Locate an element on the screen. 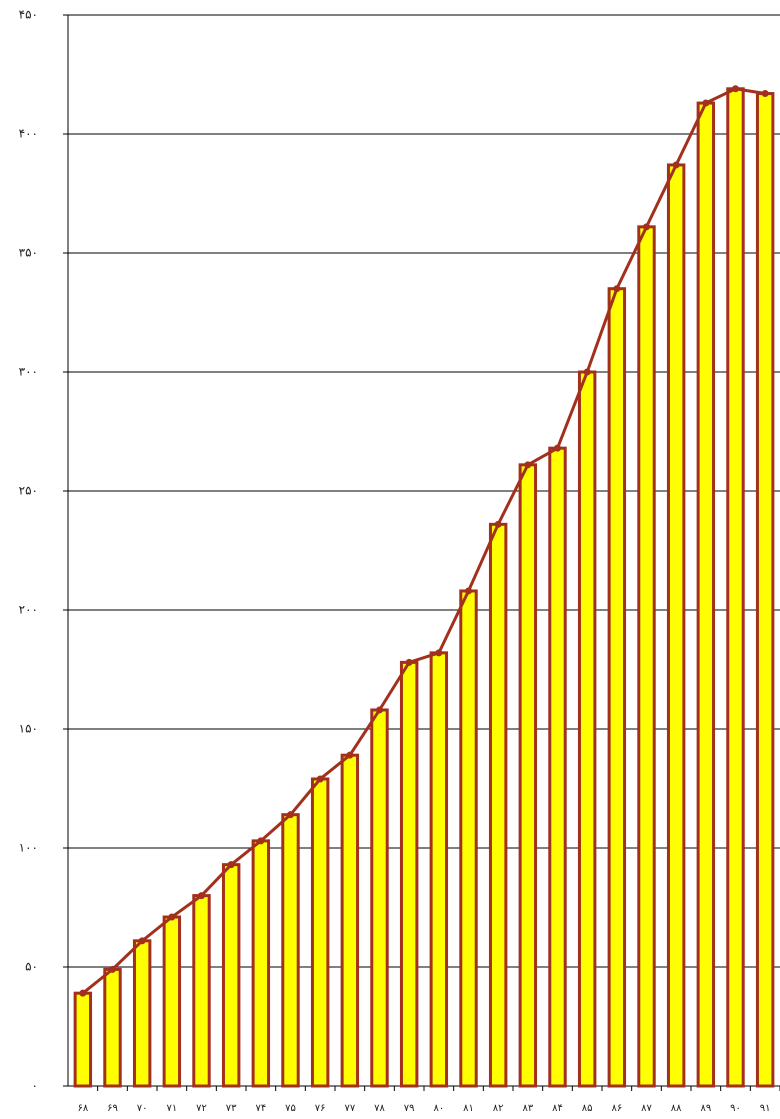 Image resolution: width=780 pixels, height=1119 pixels. x-tick-label: ۸۶ is located at coordinates (616, 1108).